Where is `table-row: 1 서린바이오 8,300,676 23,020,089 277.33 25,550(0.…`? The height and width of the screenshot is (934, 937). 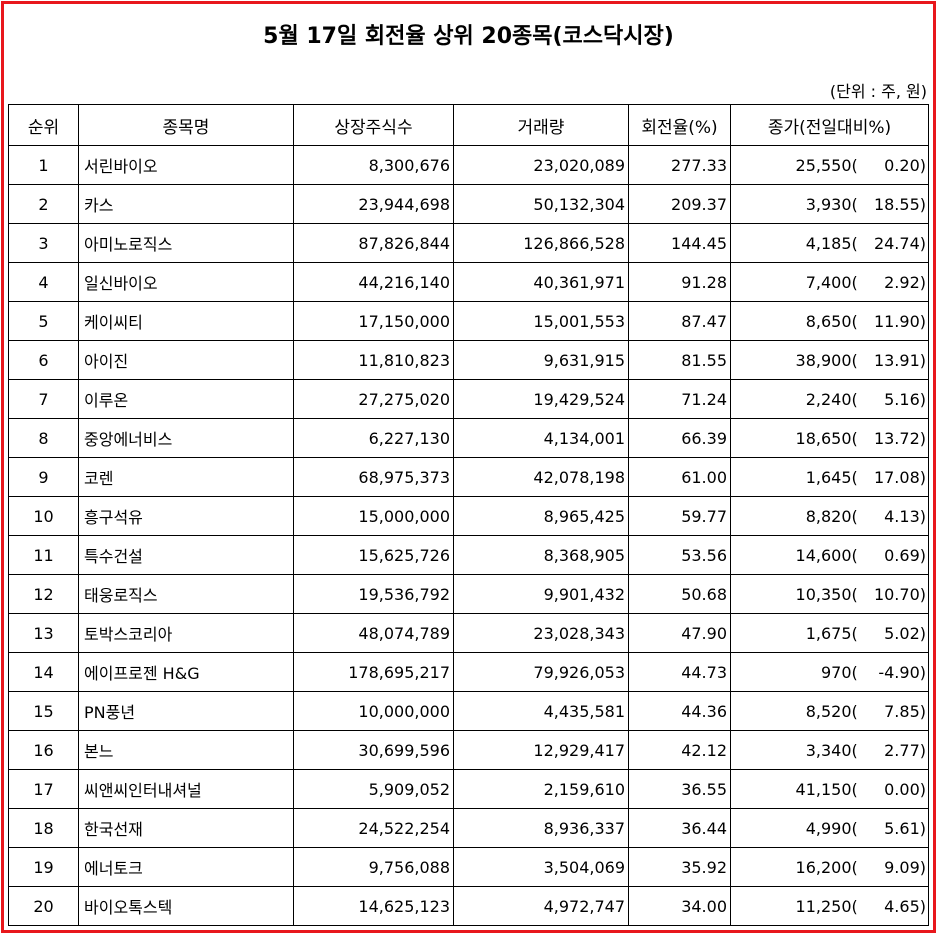 table-row: 1 서린바이오 8,300,676 23,020,089 277.33 25,550(0.… is located at coordinates (468, 165).